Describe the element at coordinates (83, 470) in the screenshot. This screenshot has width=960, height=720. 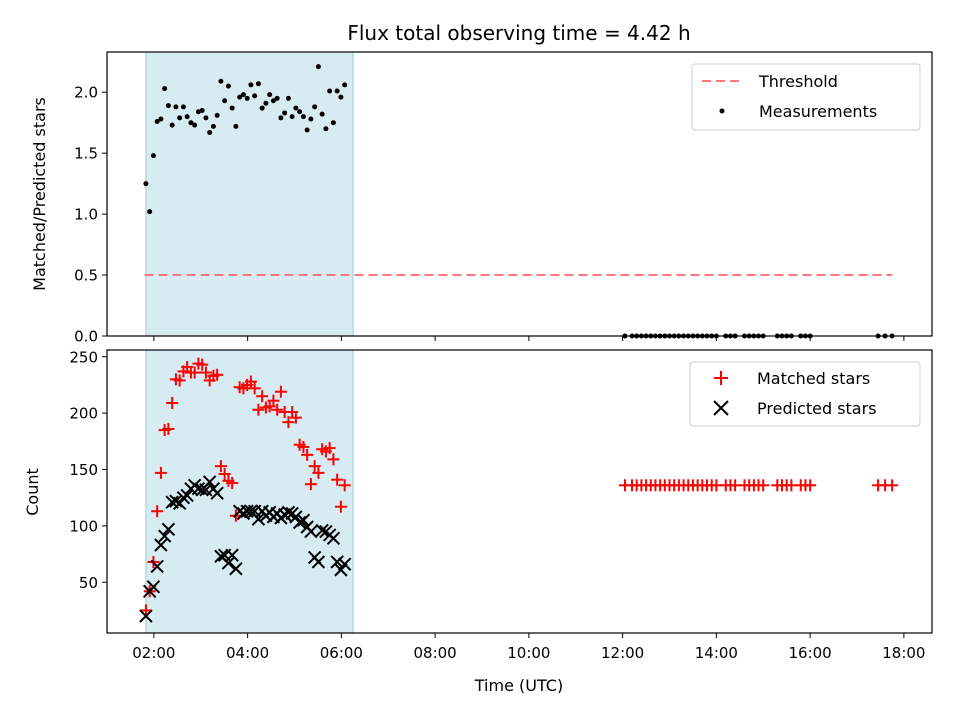
I see `y-tick-label: 150` at that location.